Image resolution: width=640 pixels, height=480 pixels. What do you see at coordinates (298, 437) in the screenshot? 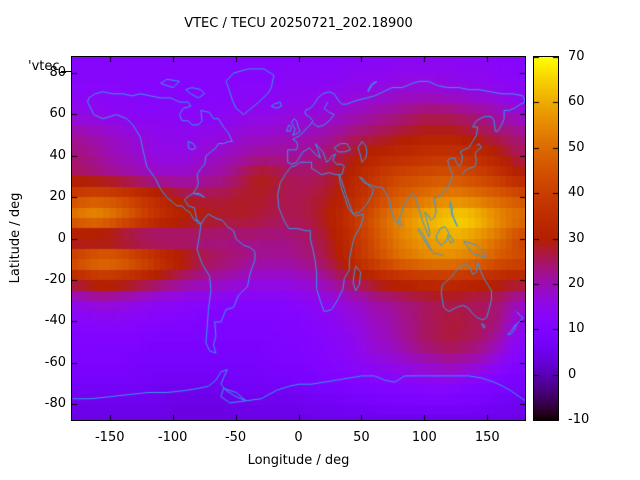
I see `x-tick-label: 0` at bounding box center [298, 437].